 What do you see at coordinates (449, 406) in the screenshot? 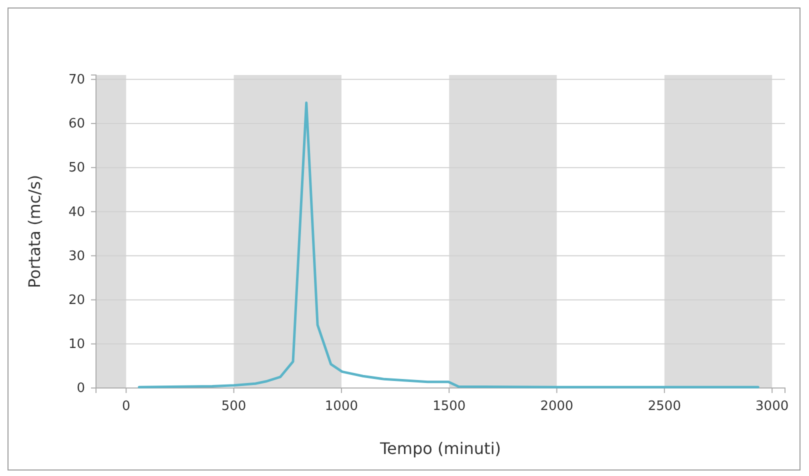
I see `x-tick-label: 1500` at bounding box center [449, 406].